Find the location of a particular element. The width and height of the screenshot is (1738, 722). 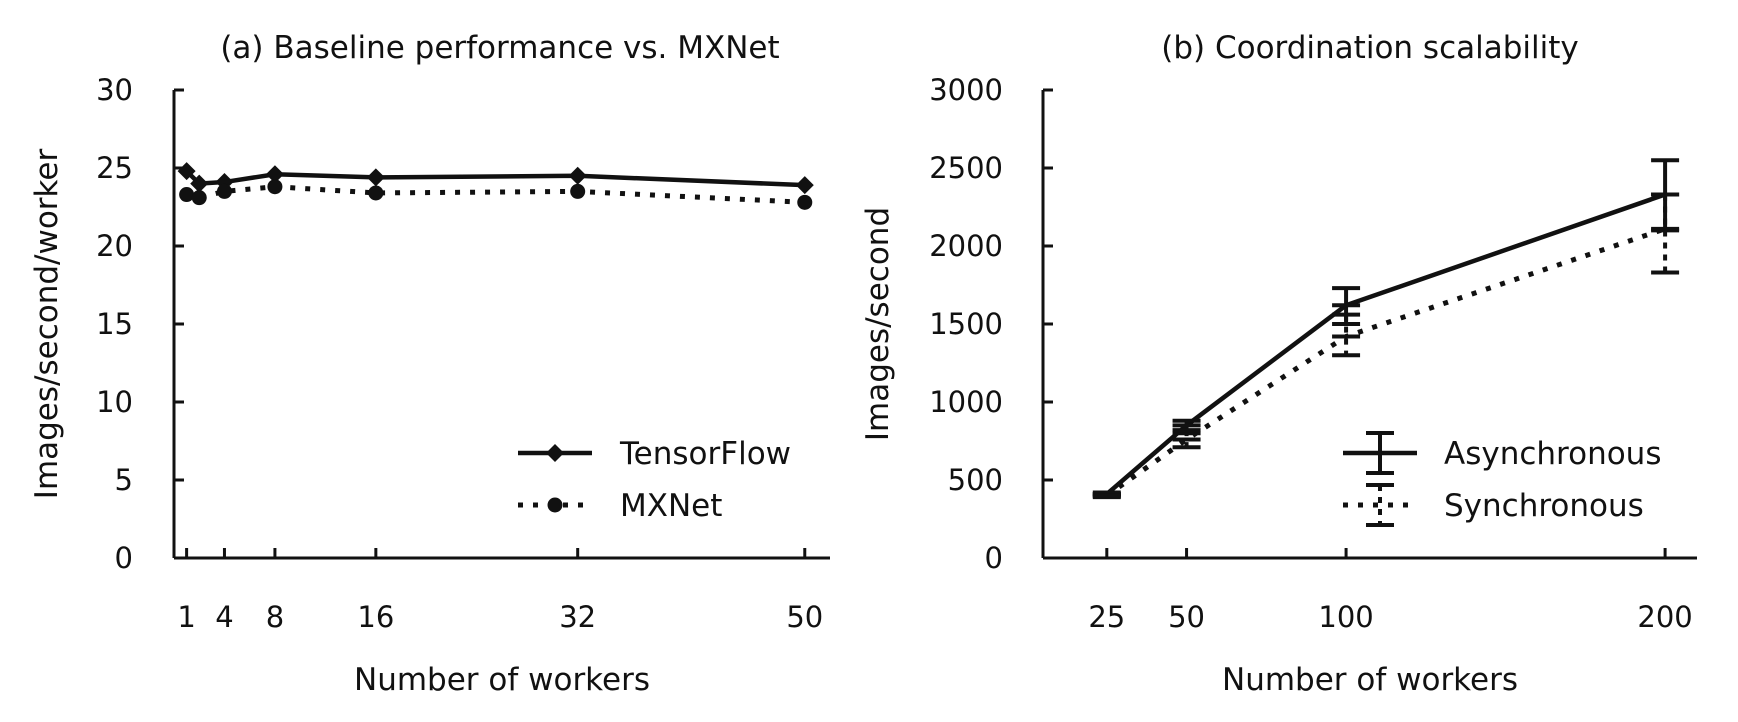

y-tick-label: 10 is located at coordinates (114, 402).